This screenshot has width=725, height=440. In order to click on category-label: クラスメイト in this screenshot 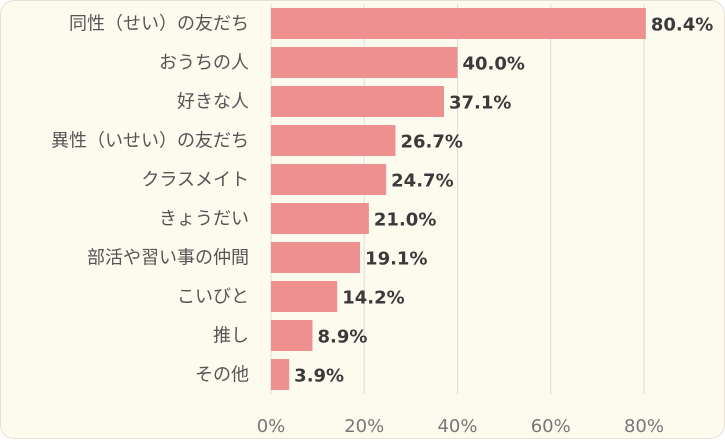, I will do `click(195, 180)`.